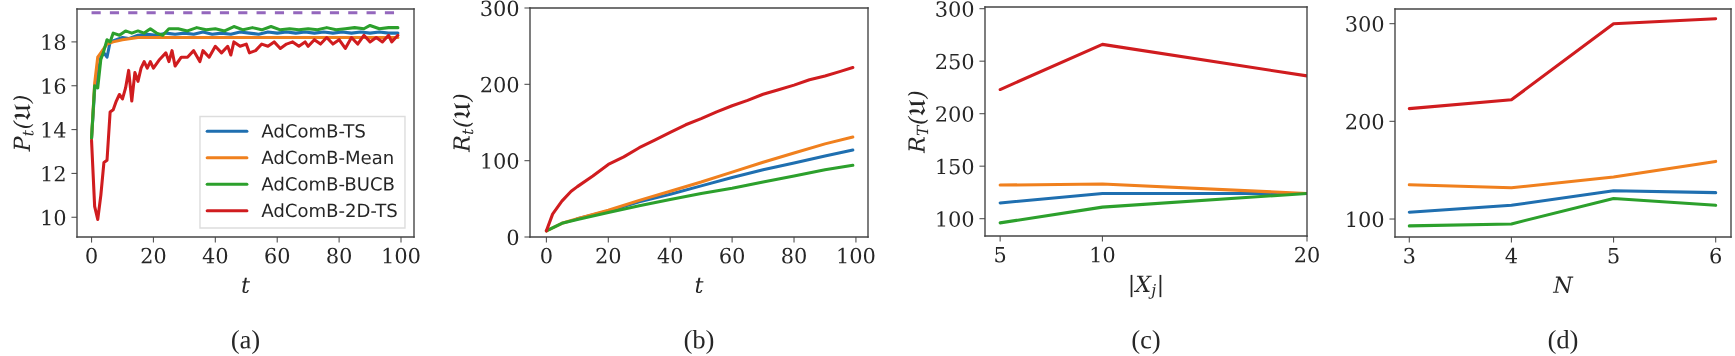 This screenshot has width=1735, height=356. Describe the element at coordinates (245, 342) in the screenshot. I see `text: (a)` at that location.